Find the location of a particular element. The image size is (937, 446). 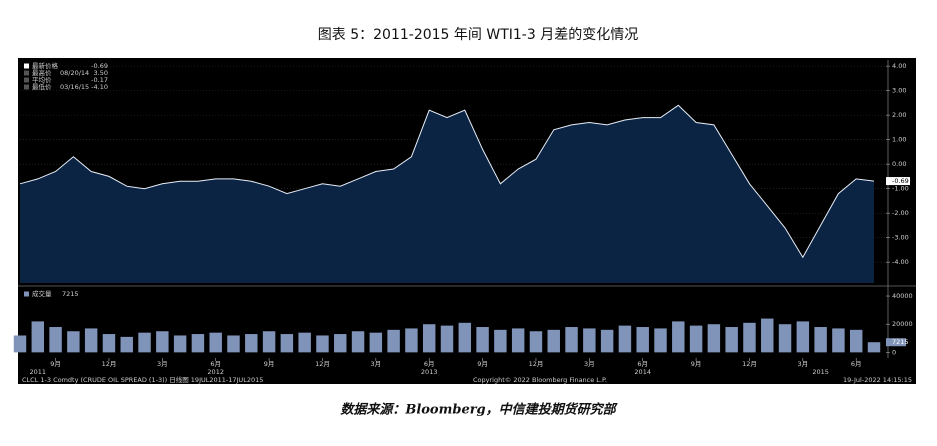

legend-value: -0.17 is located at coordinates (99, 80).